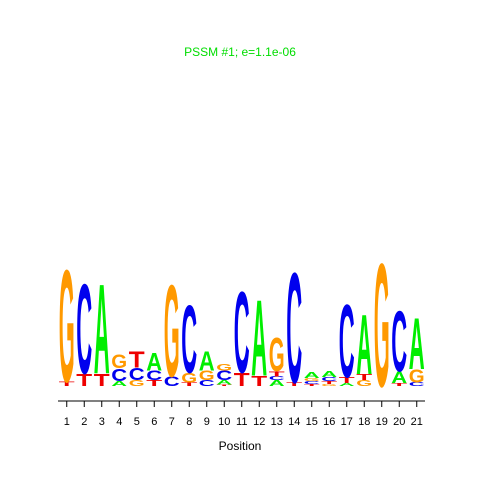 Image resolution: width=480 pixels, height=480 pixels. What do you see at coordinates (137, 422) in the screenshot?
I see `x-tick-label: 5` at bounding box center [137, 422].